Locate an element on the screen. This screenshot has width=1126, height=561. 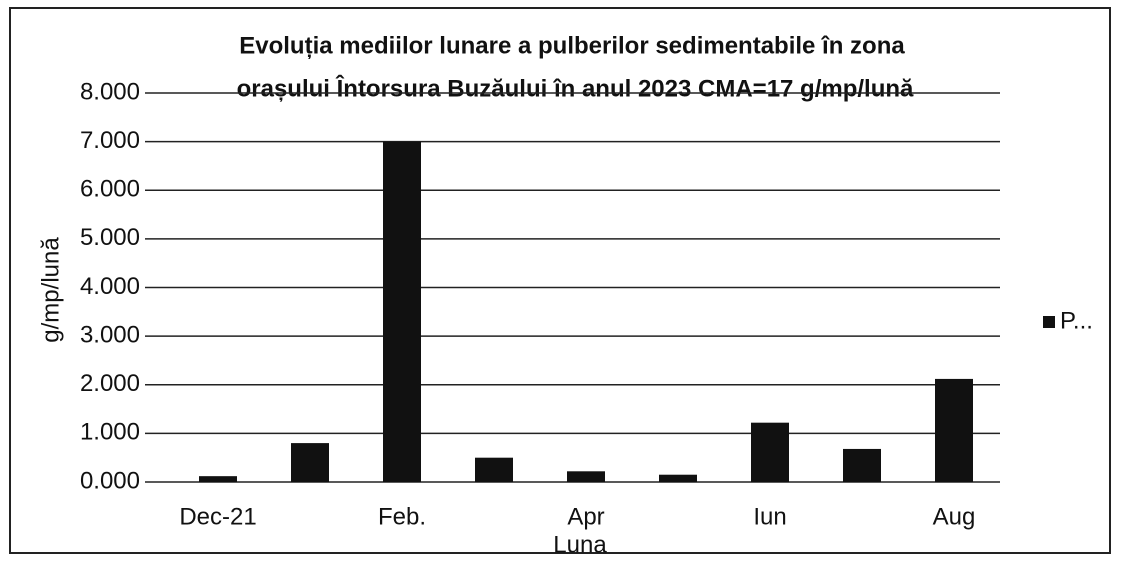
x-tick-label: Apr is located at coordinates (585, 516).